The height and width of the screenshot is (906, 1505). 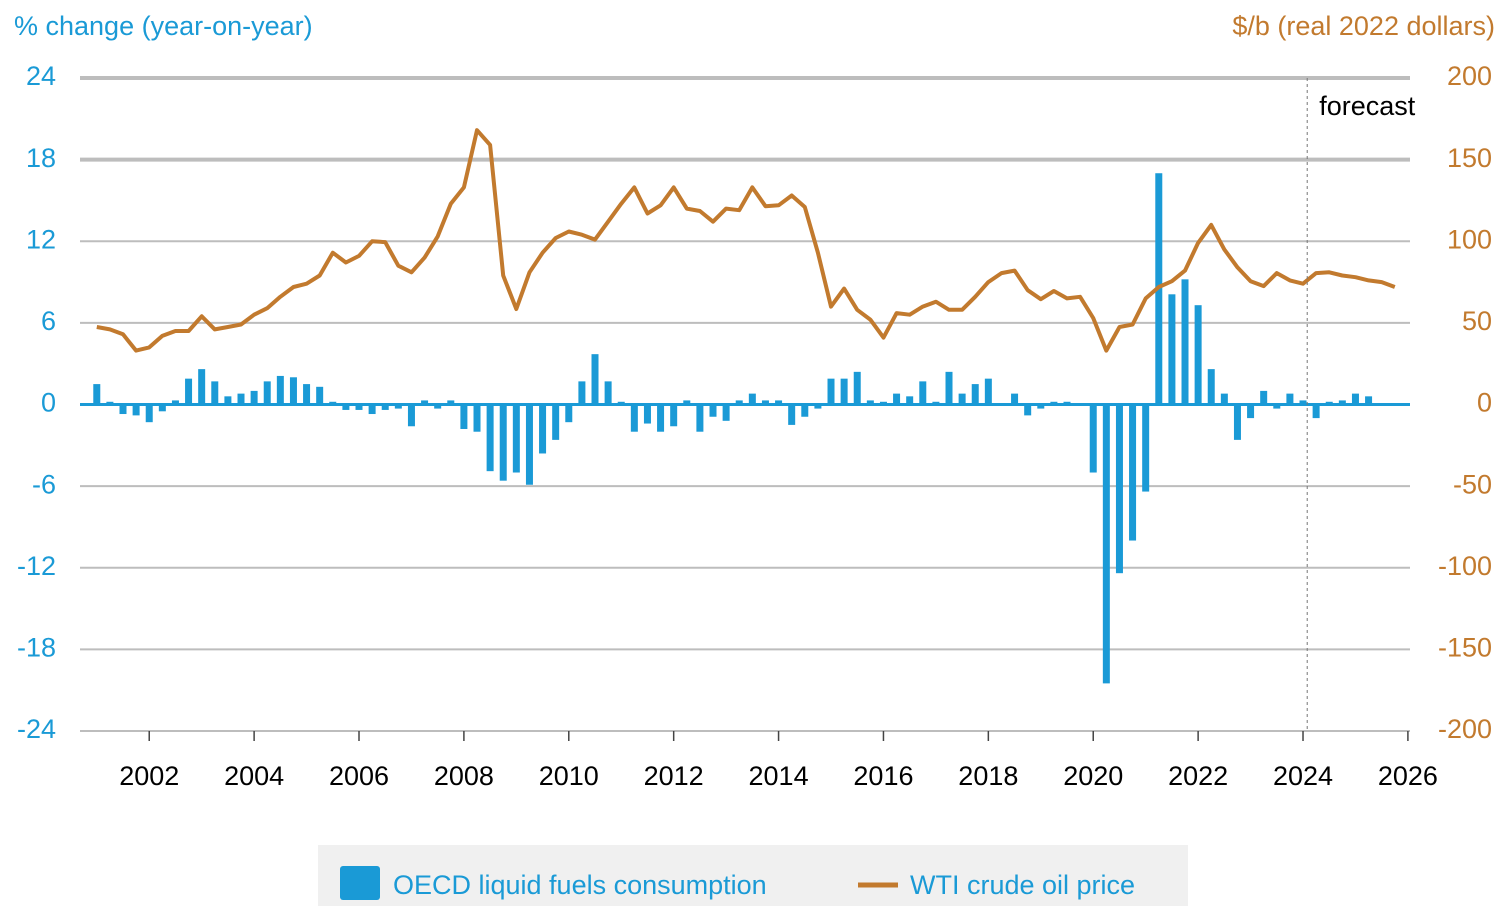 I want to click on y2-tick-label: 0, so click(x=1484, y=403).